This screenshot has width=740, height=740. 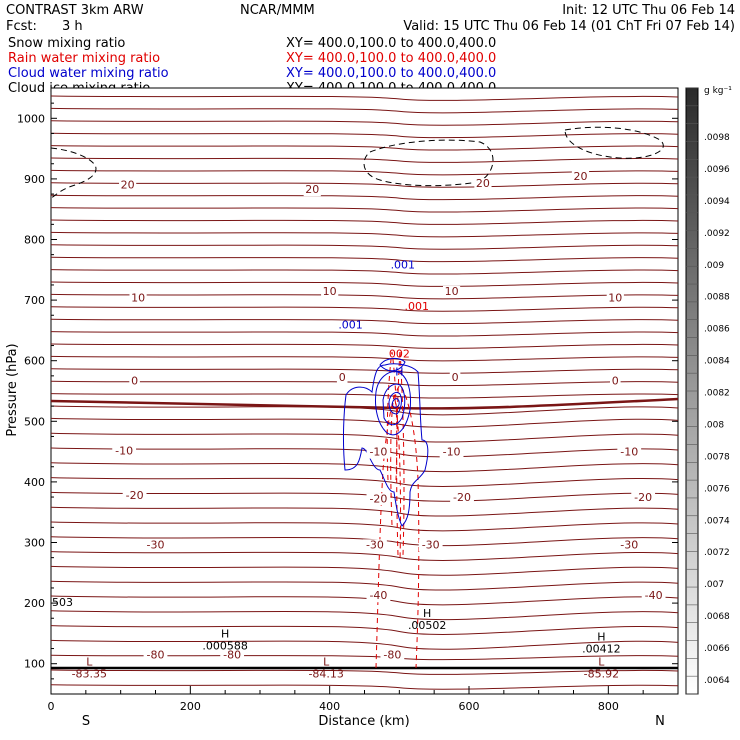 What do you see at coordinates (660, 721) in the screenshot?
I see `x-axis-end-label: N` at bounding box center [660, 721].